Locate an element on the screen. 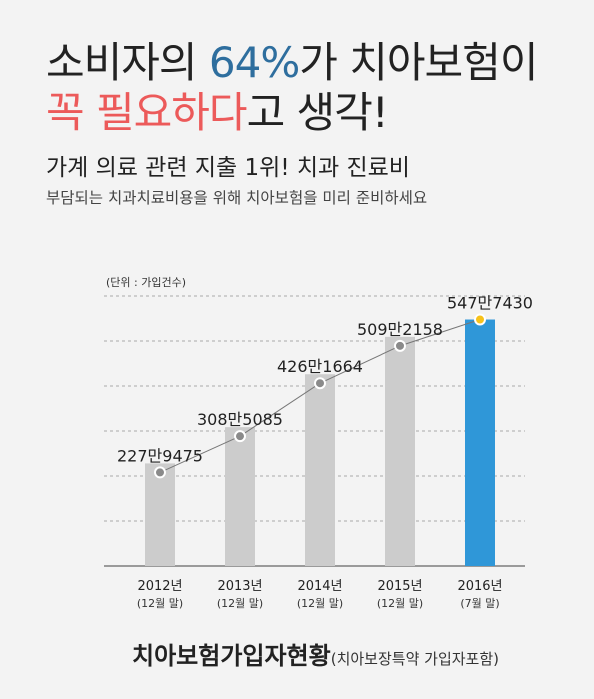  data-label: 227만9475 is located at coordinates (160, 455).